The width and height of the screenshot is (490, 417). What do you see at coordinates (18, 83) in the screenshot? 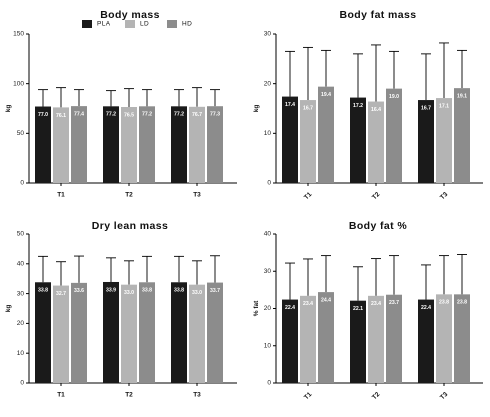
I see `y-tick-label: 100` at bounding box center [18, 83].